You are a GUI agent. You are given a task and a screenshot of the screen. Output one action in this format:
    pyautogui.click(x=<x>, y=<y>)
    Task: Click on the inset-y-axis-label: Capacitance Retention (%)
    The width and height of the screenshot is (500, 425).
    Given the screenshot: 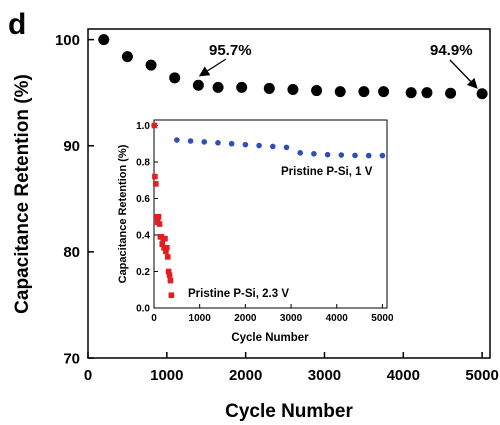 What is the action you would take?
    pyautogui.click(x=123, y=213)
    